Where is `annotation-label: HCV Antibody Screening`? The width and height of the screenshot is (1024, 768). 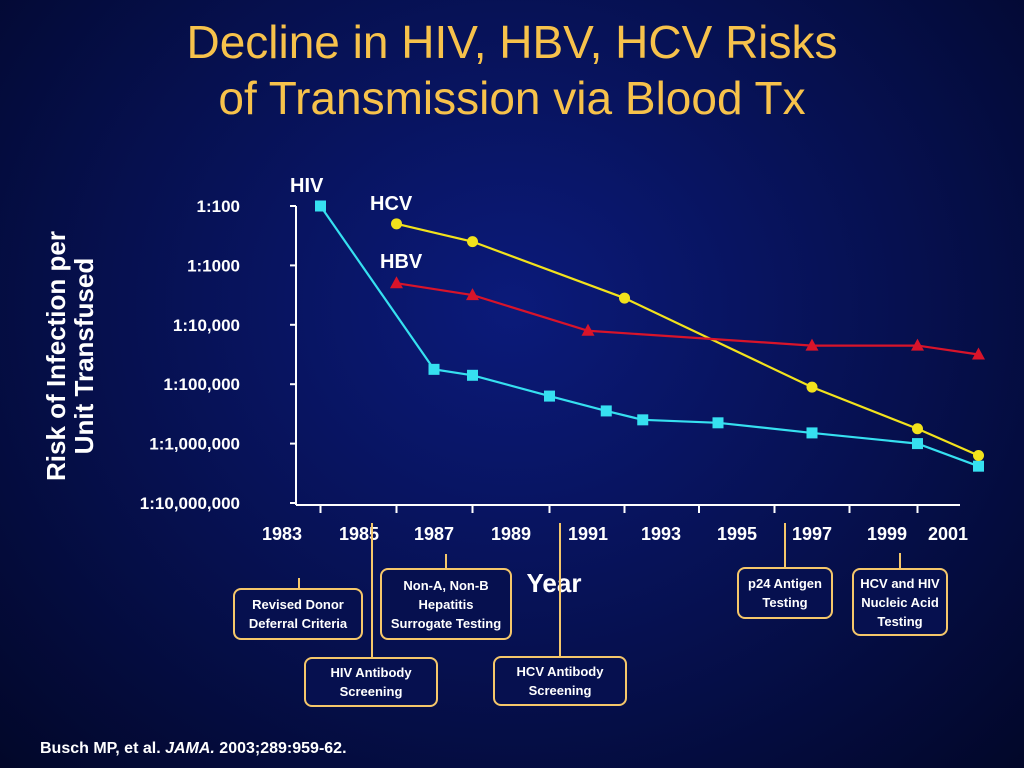 annotation-label: HCV Antibody Screening is located at coordinates (560, 681).